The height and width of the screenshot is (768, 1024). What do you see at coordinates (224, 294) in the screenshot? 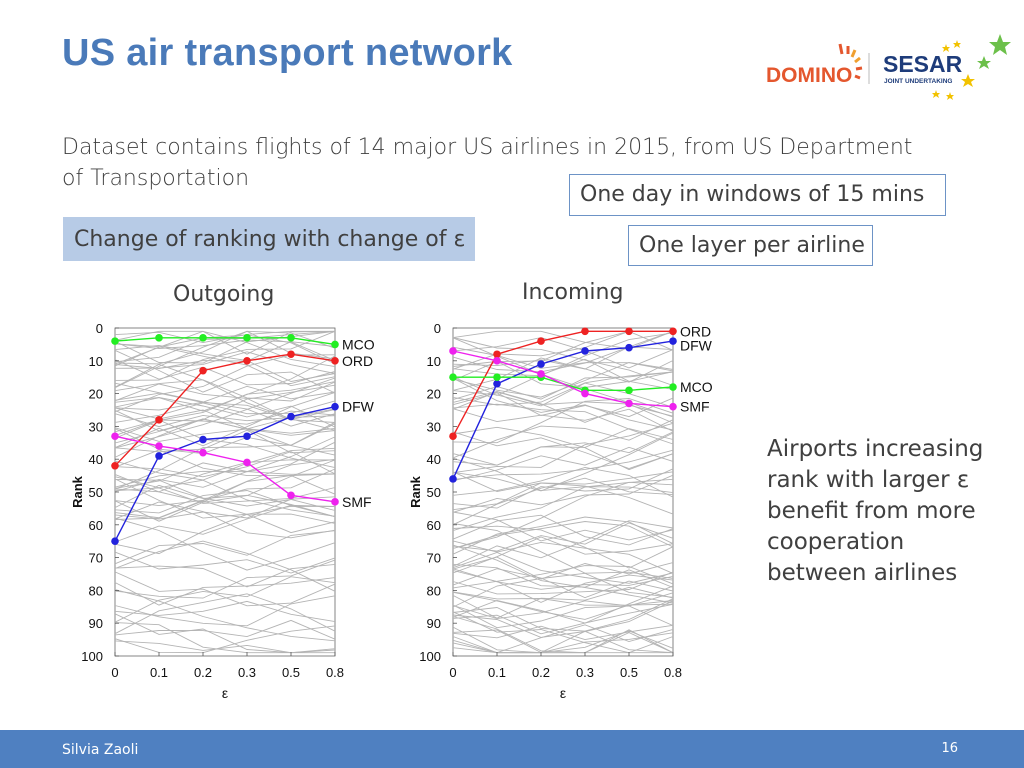
I see `outgoing-chart-title: Outgoing` at bounding box center [224, 294].